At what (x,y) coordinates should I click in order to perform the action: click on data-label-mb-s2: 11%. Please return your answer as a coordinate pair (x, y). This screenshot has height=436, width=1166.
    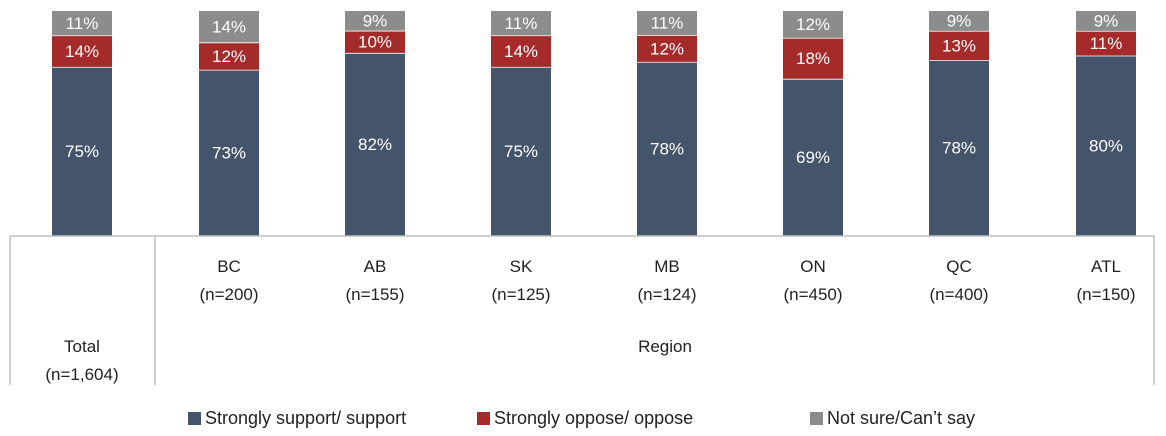
    Looking at the image, I should click on (667, 23).